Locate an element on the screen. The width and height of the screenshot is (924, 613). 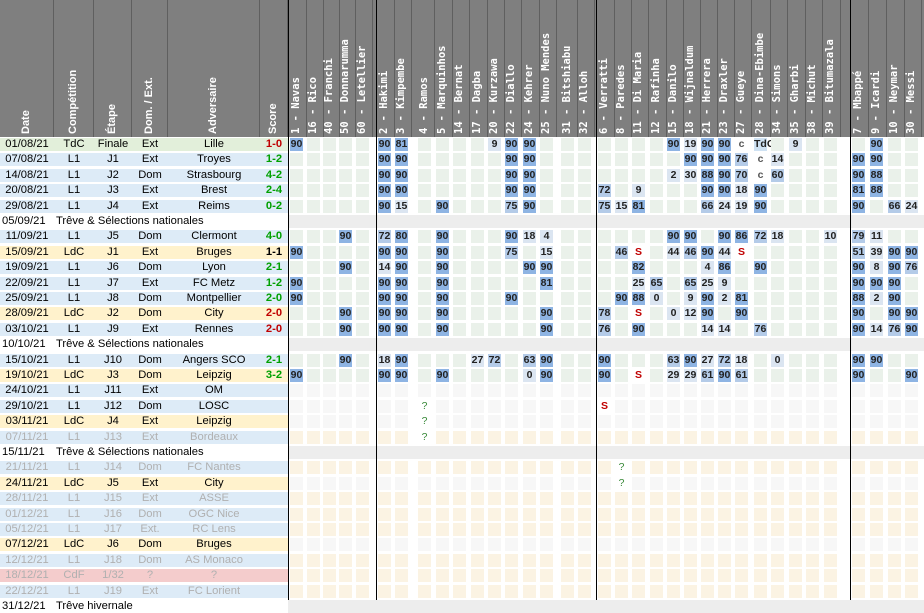
minutes-cell: 78 is located at coordinates (604, 314).